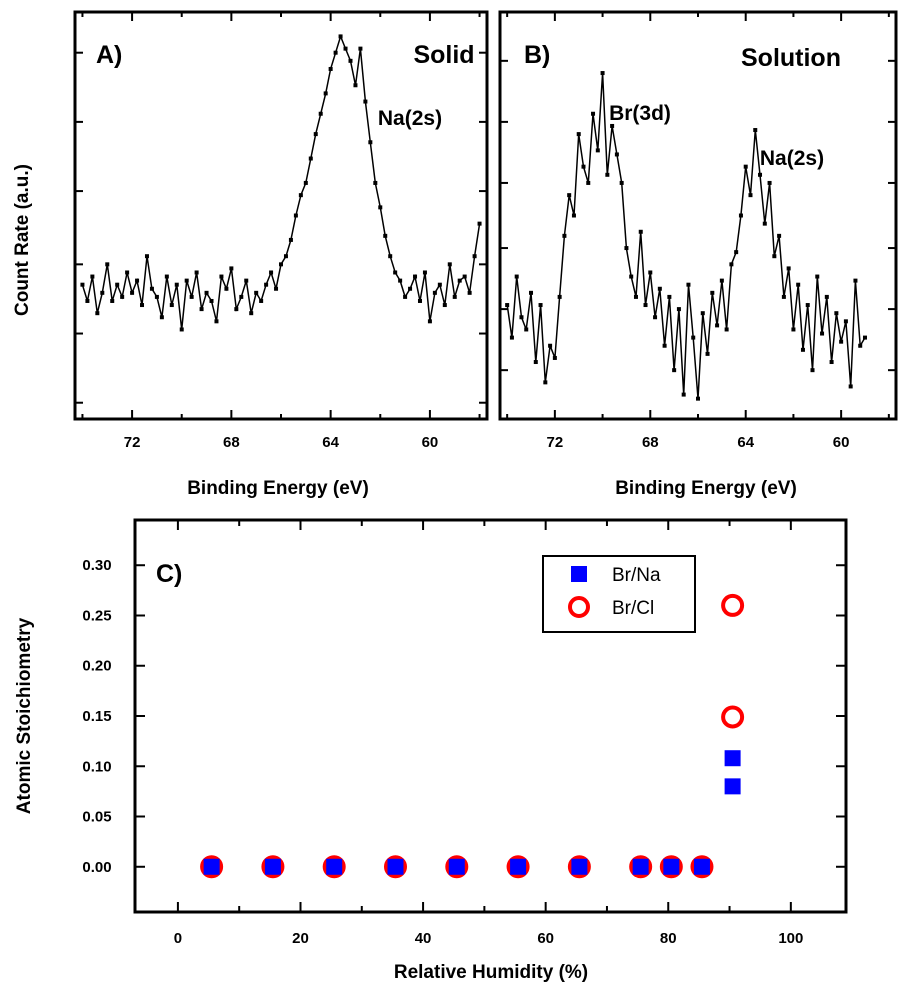  What do you see at coordinates (278, 488) in the screenshot?
I see `panel-a-x-axis-title: Binding Energy (eV)` at bounding box center [278, 488].